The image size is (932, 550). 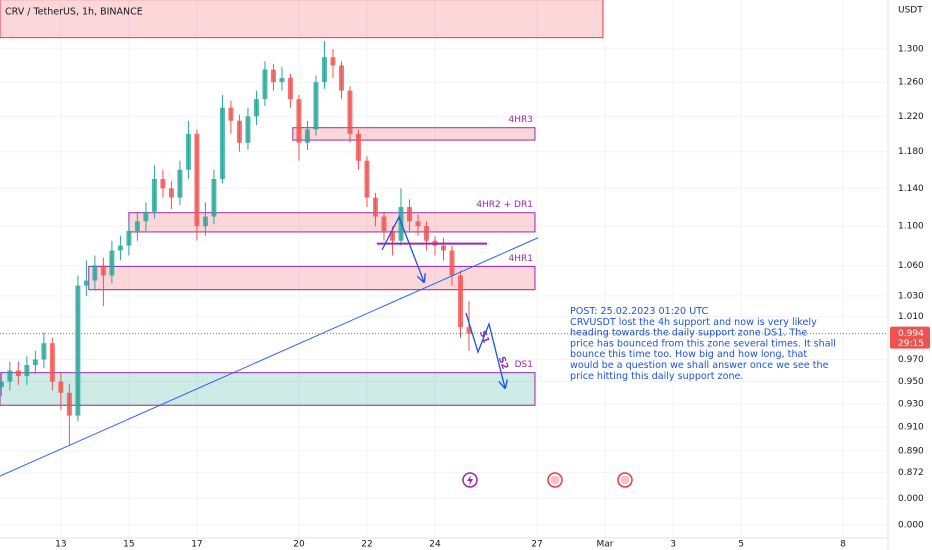 I want to click on x-tick-label: 8, so click(x=843, y=545).